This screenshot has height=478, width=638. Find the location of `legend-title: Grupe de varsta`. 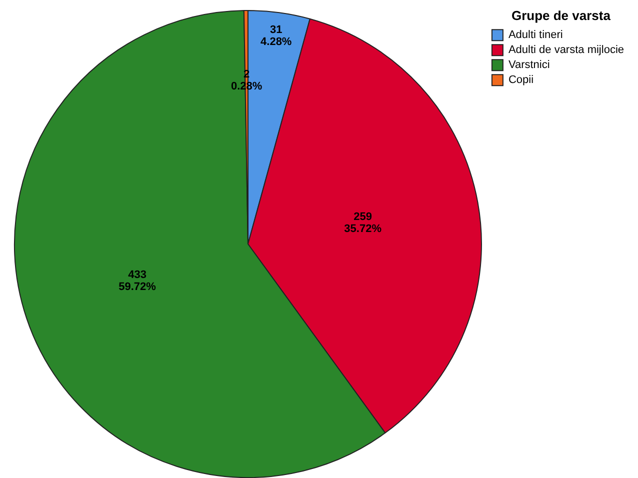

legend-title: Grupe de varsta is located at coordinates (561, 16).